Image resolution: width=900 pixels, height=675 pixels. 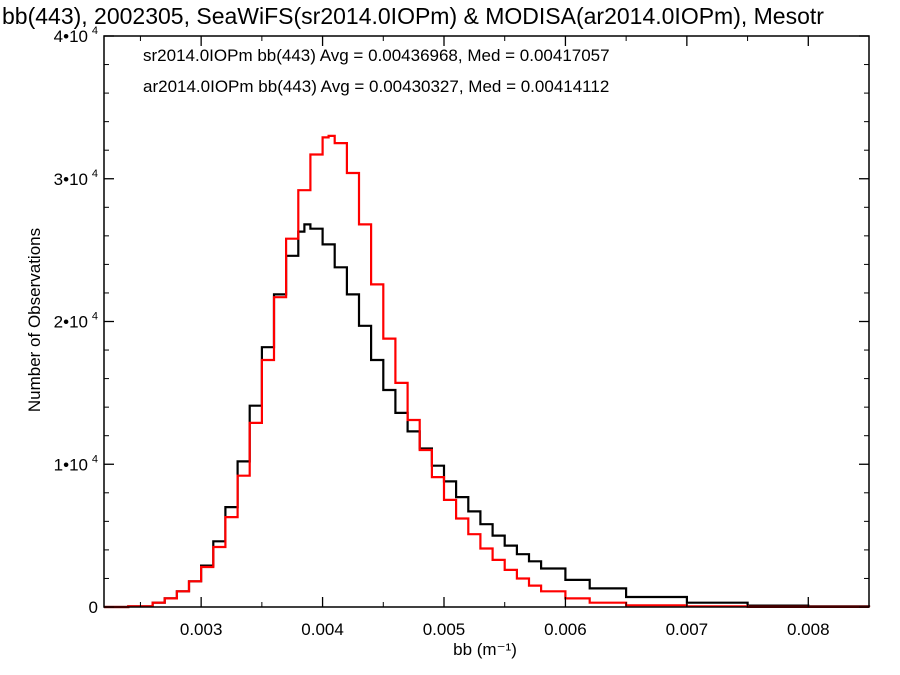 I want to click on y-tick-label: 3•10, so click(x=71, y=179).